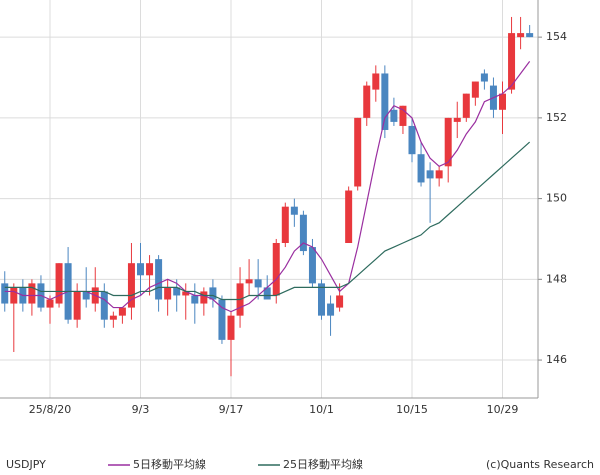 This screenshot has width=600, height=475. I want to click on x-tick-label: 10/15, so click(412, 409).